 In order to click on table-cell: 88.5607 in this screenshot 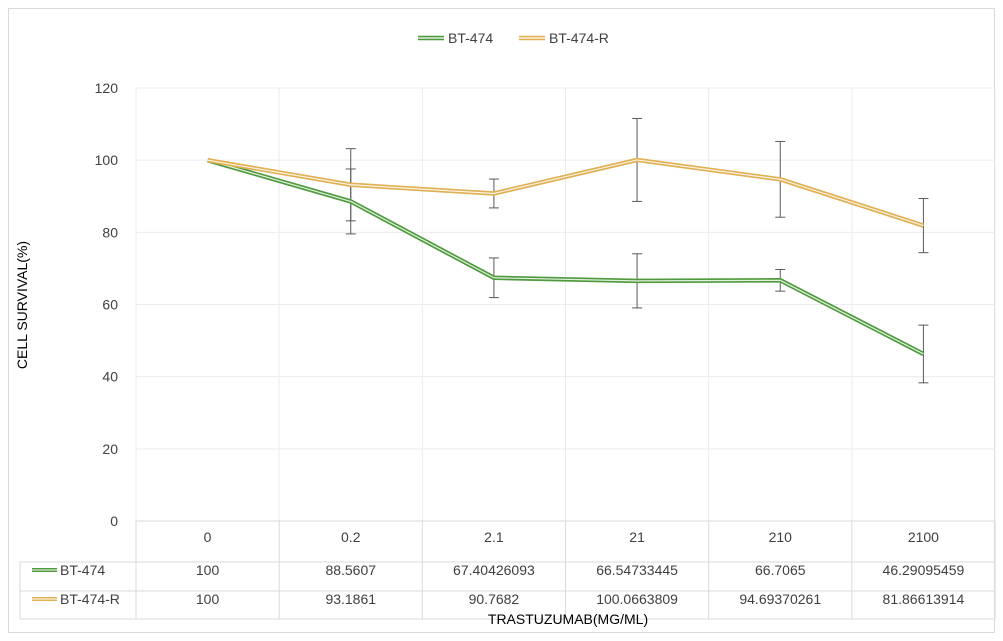, I will do `click(350, 570)`.